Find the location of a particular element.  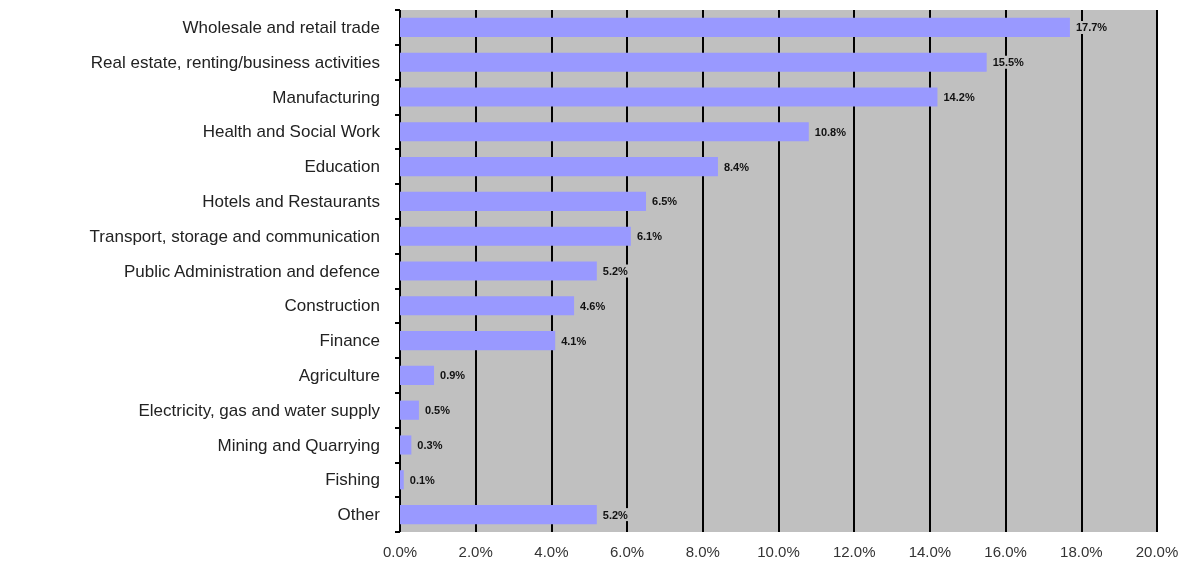

data-label: 4.1% is located at coordinates (574, 340).